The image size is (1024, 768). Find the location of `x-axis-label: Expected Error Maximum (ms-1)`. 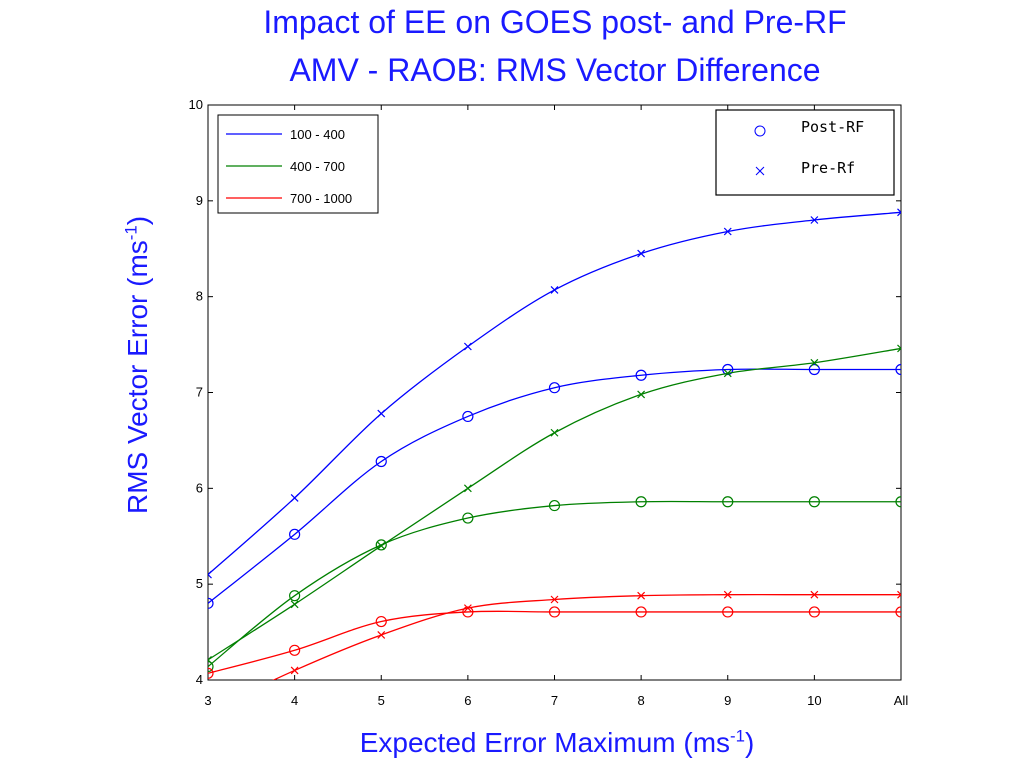

x-axis-label: Expected Error Maximum (ms-1) is located at coordinates (557, 743).